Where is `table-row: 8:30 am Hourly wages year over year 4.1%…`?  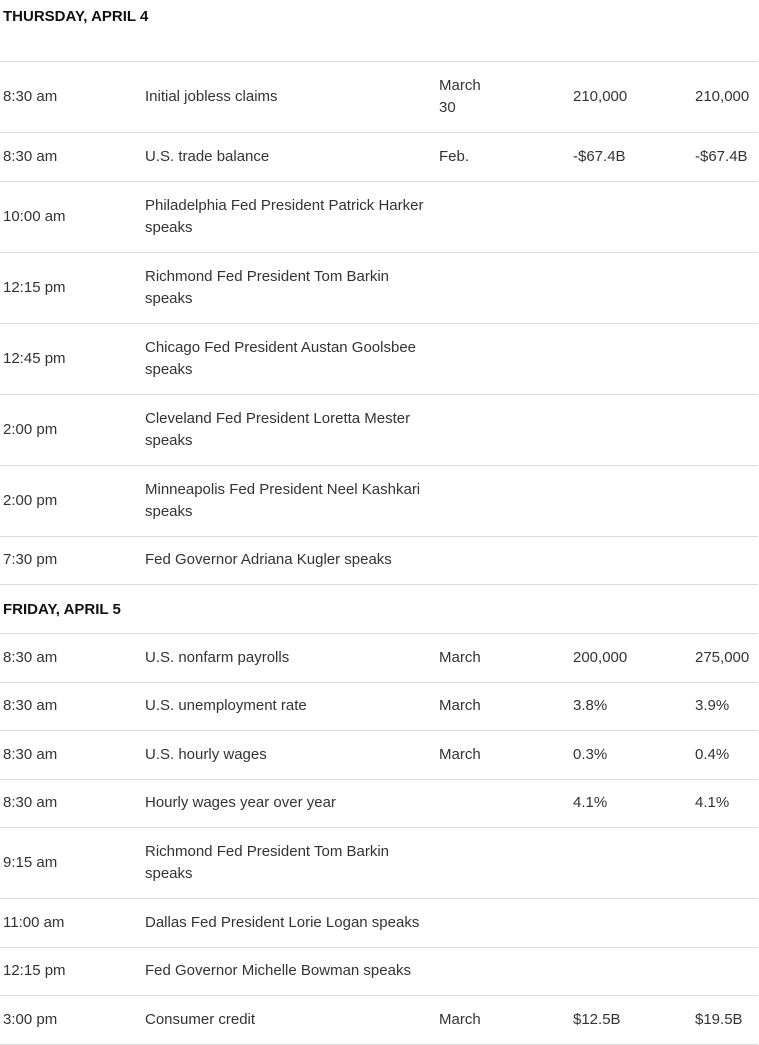 table-row: 8:30 am Hourly wages year over year 4.1%… is located at coordinates (379, 804).